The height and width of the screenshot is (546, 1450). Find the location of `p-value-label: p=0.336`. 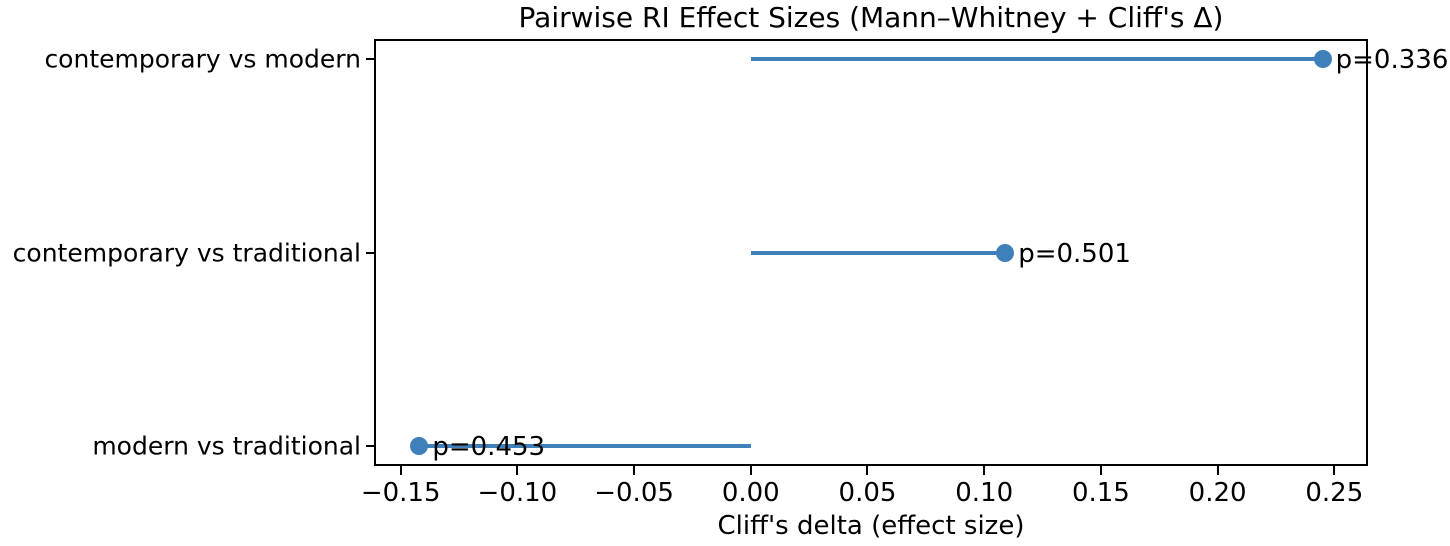

p-value-label: p=0.336 is located at coordinates (1392, 60).